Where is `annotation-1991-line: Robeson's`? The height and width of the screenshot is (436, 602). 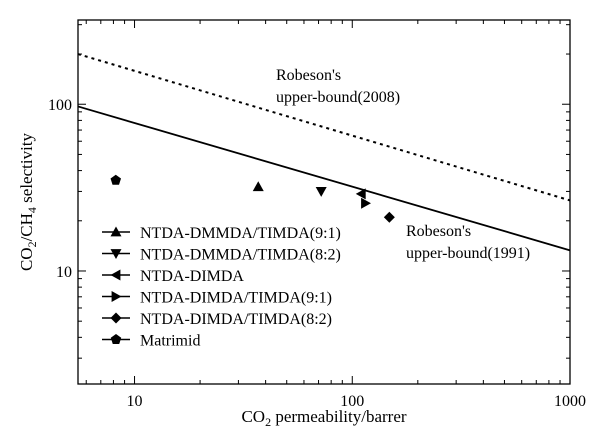 annotation-1991-line: Robeson's is located at coordinates (438, 231).